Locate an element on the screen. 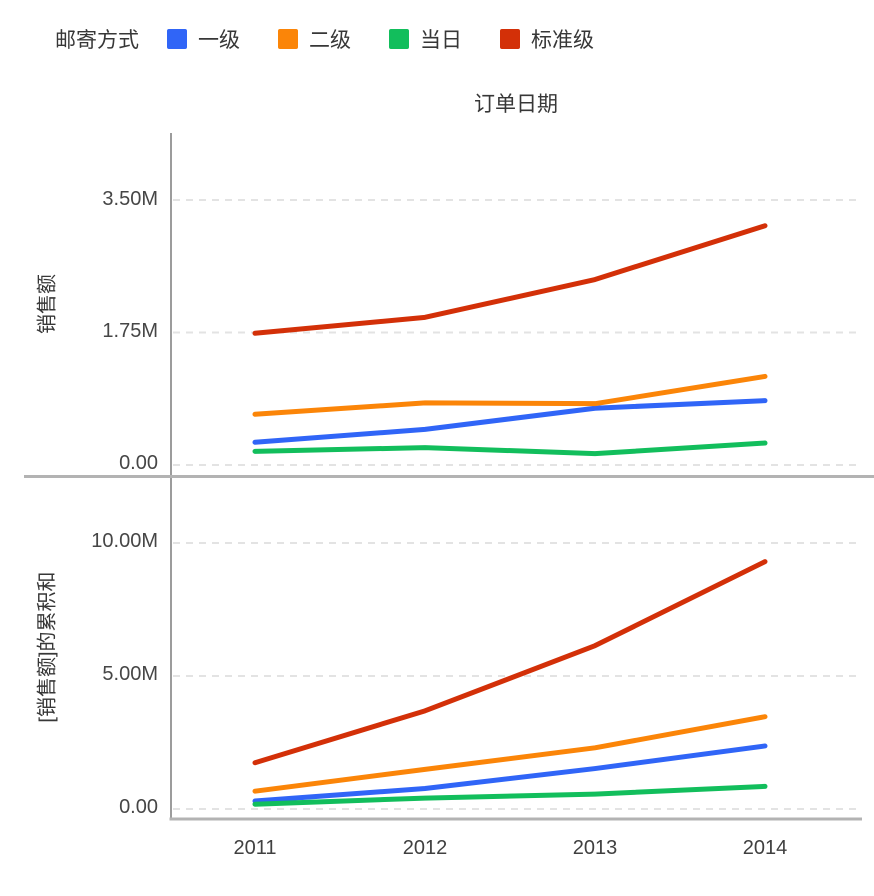  legend-swatch-same-day-icon is located at coordinates (399, 39).